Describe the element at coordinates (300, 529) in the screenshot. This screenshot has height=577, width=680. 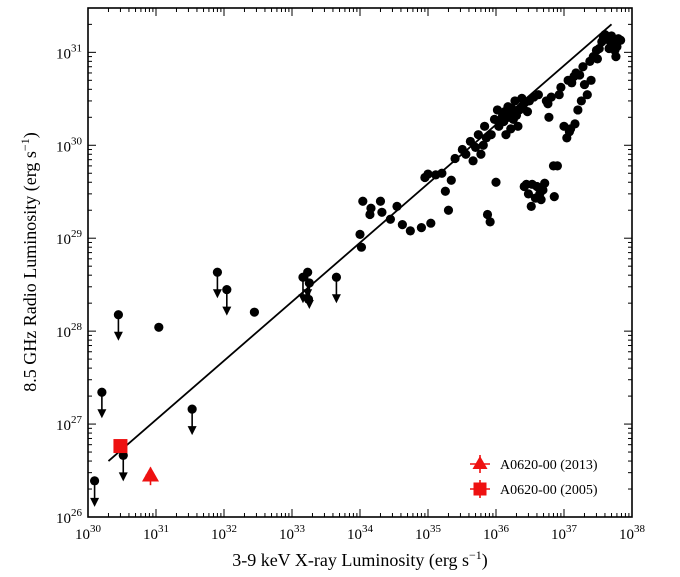
I see `x-tick-label-exp: 33` at that location.